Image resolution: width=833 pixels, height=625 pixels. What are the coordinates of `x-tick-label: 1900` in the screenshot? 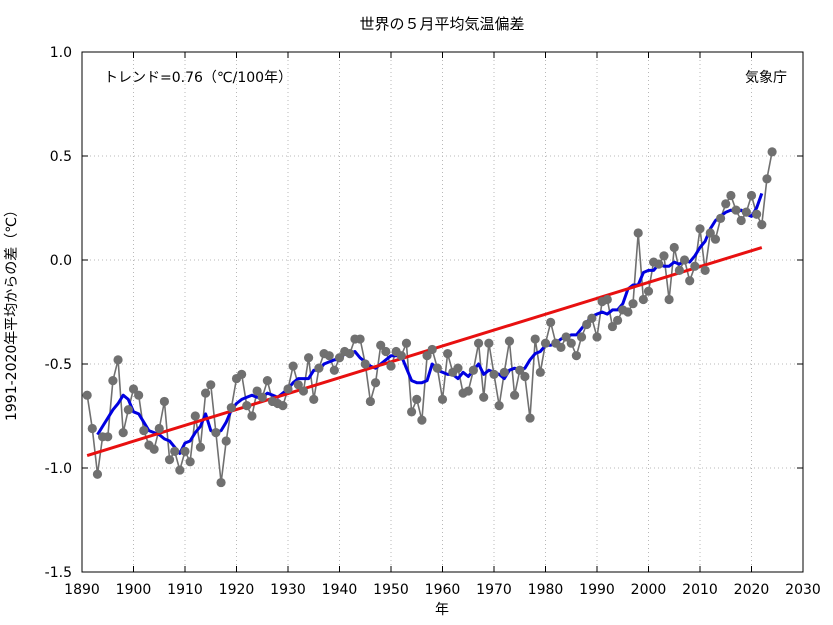 It's located at (134, 590).